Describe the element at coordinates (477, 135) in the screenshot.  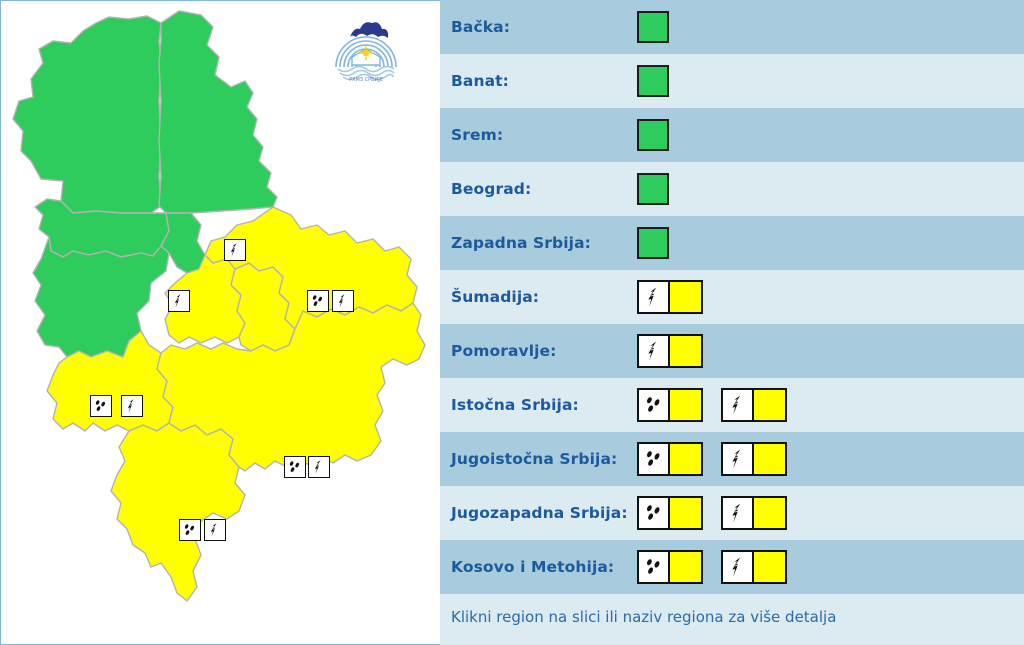
I see `region-name-link: Srem:` at that location.